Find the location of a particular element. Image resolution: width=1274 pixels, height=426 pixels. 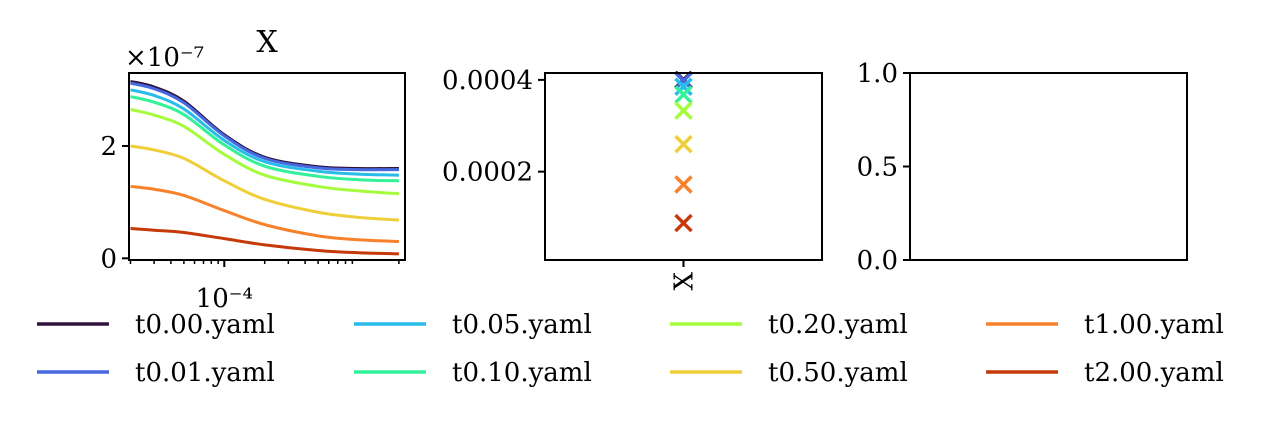

marker-t0.20.yaml is located at coordinates (683, 110).